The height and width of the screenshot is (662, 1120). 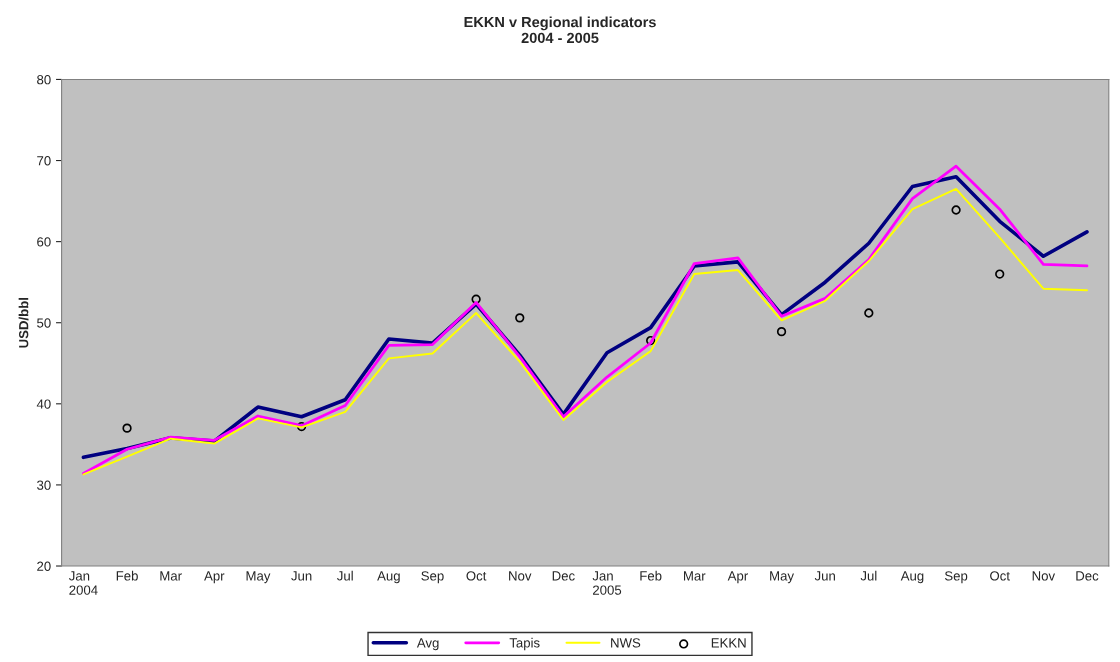 I want to click on x-tick-label: Jan 2004, so click(x=83, y=583).